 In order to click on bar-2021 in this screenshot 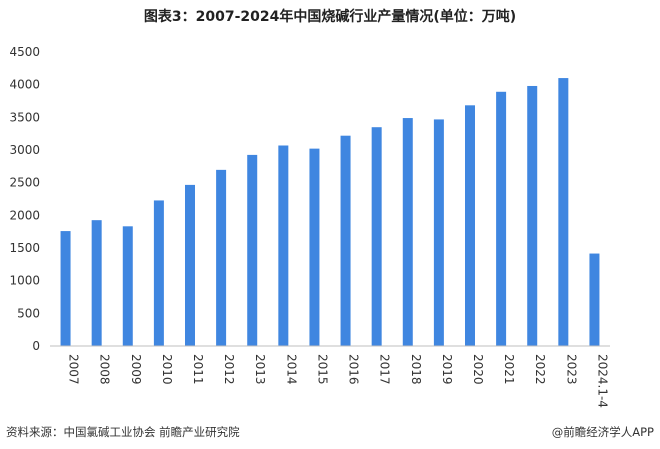, I will do `click(501, 219)`.